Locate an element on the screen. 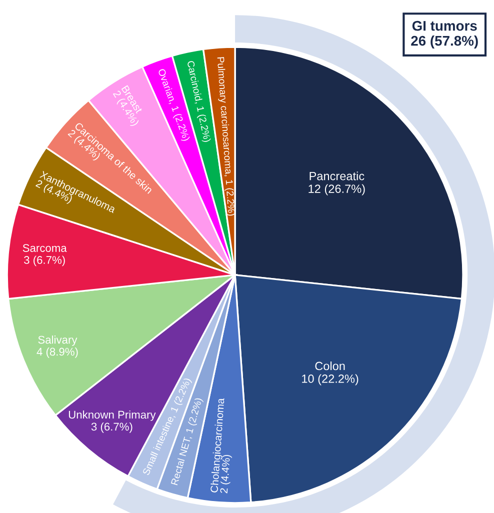 The height and width of the screenshot is (513, 494). data-label: 10 (22.2%) is located at coordinates (330, 380).